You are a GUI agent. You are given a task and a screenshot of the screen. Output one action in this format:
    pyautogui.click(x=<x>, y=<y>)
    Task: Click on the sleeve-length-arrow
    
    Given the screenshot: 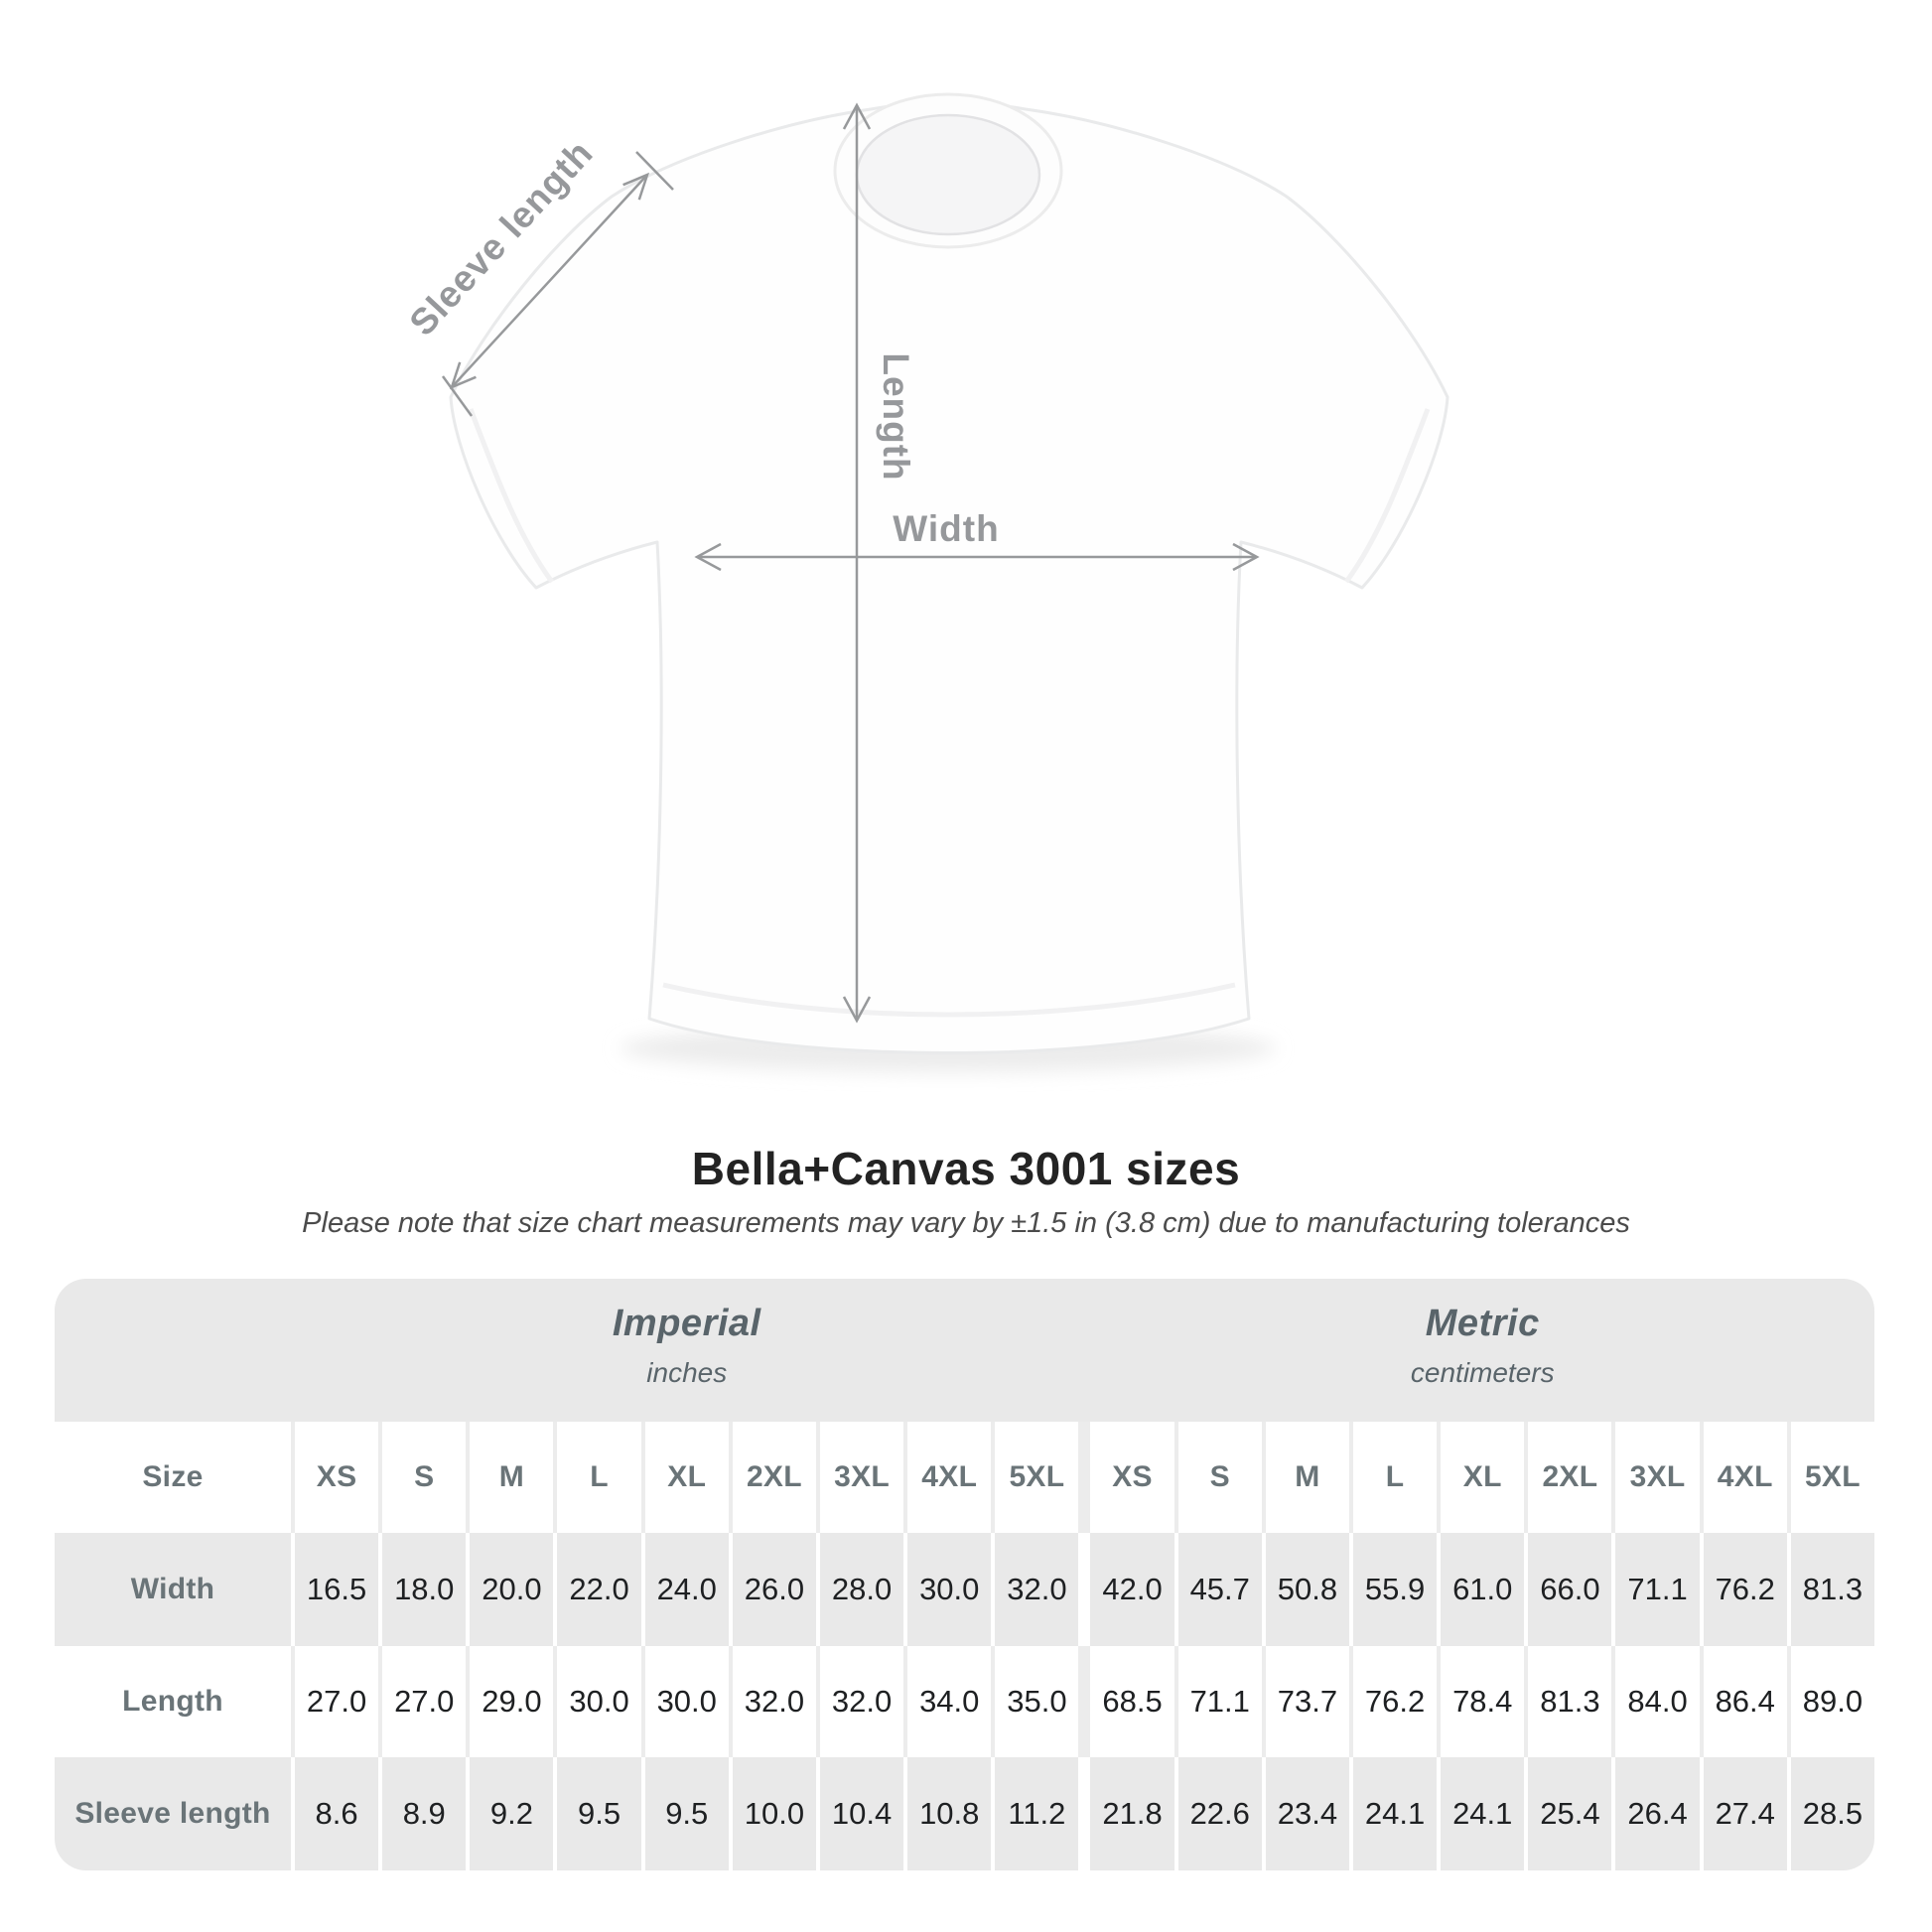 What is the action you would take?
    pyautogui.click(x=557, y=284)
    